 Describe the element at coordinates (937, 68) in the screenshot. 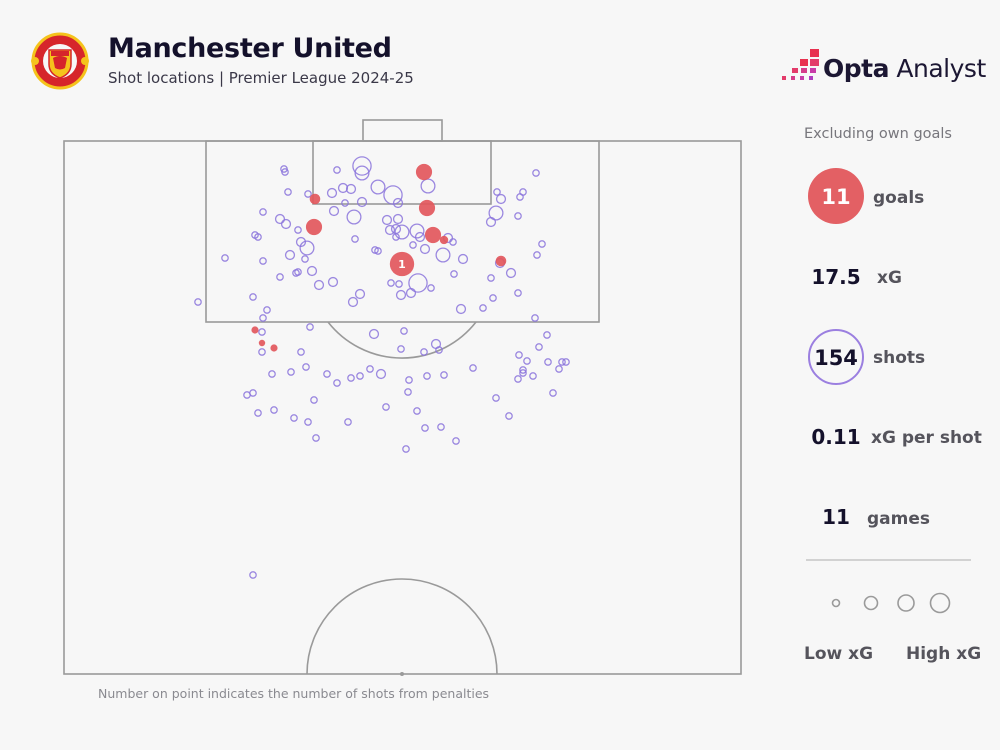

I see `brand-light: Analyst` at that location.